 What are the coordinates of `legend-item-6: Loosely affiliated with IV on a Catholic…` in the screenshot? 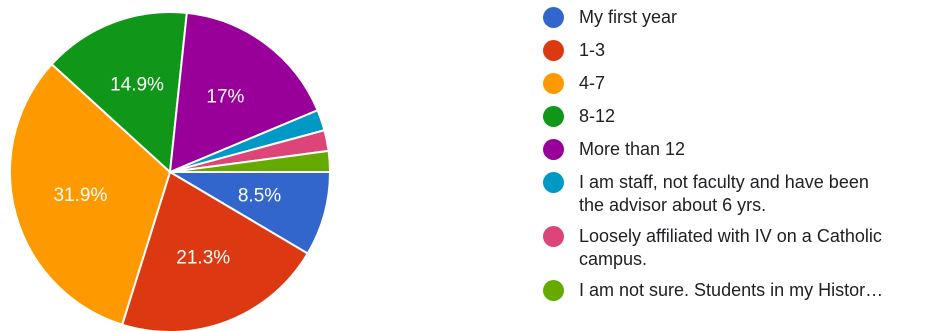 It's located at (743, 248).